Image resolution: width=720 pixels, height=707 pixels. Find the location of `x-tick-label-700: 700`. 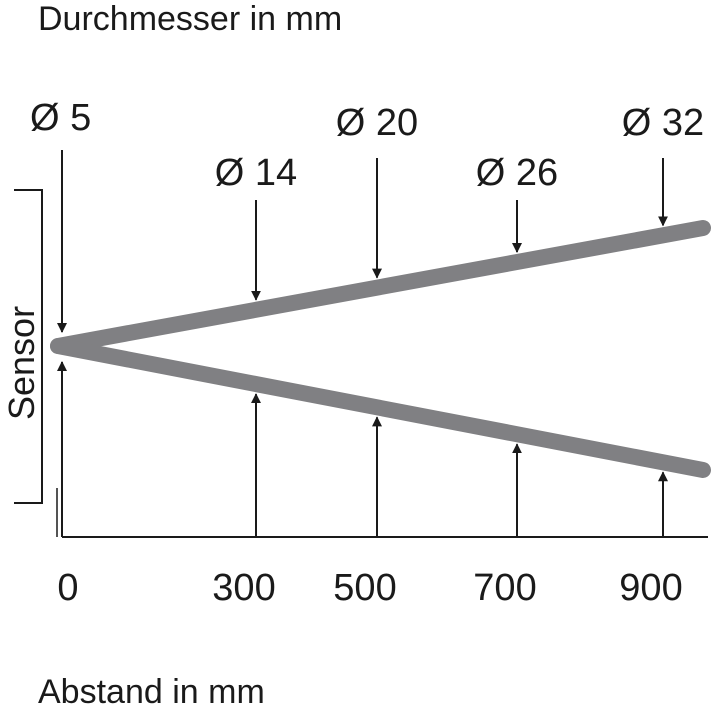

x-tick-label-700: 700 is located at coordinates (504, 588).